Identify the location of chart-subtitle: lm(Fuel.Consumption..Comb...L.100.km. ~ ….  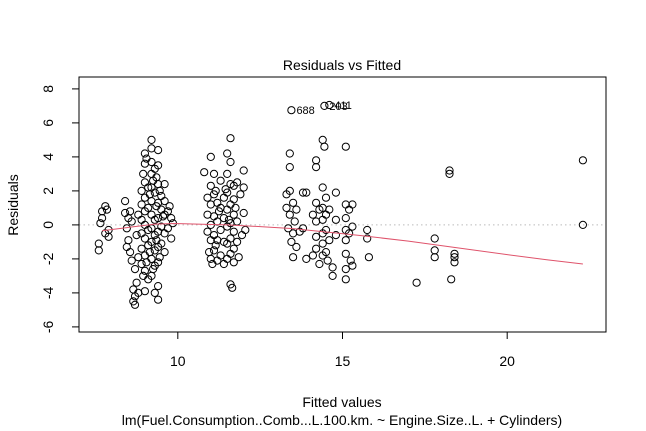
(342, 420).